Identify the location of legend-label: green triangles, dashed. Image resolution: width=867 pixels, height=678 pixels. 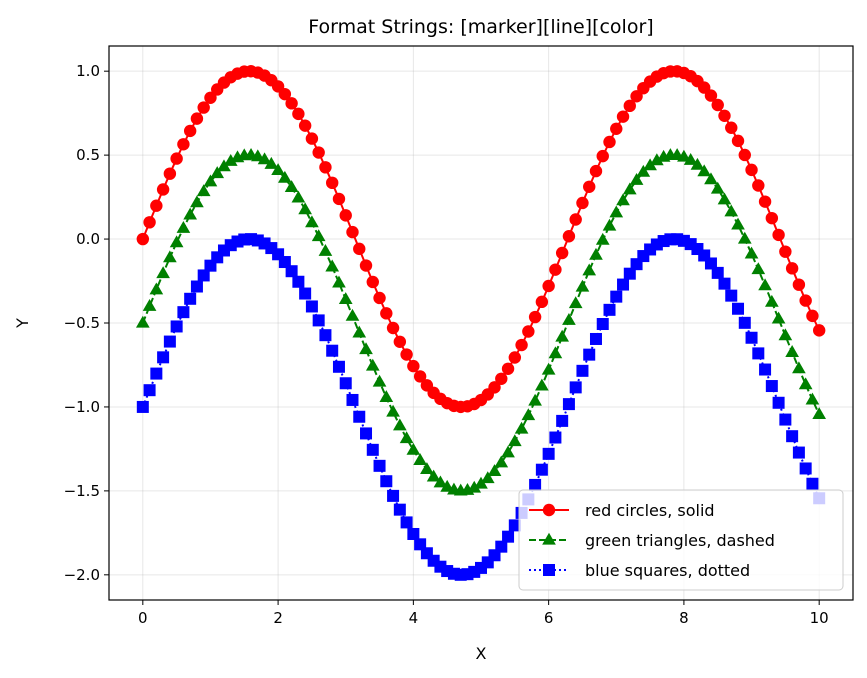
(680, 540).